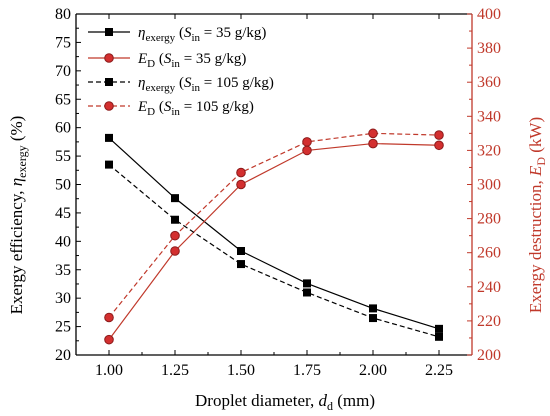 The height and width of the screenshot is (416, 550). What do you see at coordinates (63, 298) in the screenshot?
I see `y-left-tick-label: 30` at bounding box center [63, 298].